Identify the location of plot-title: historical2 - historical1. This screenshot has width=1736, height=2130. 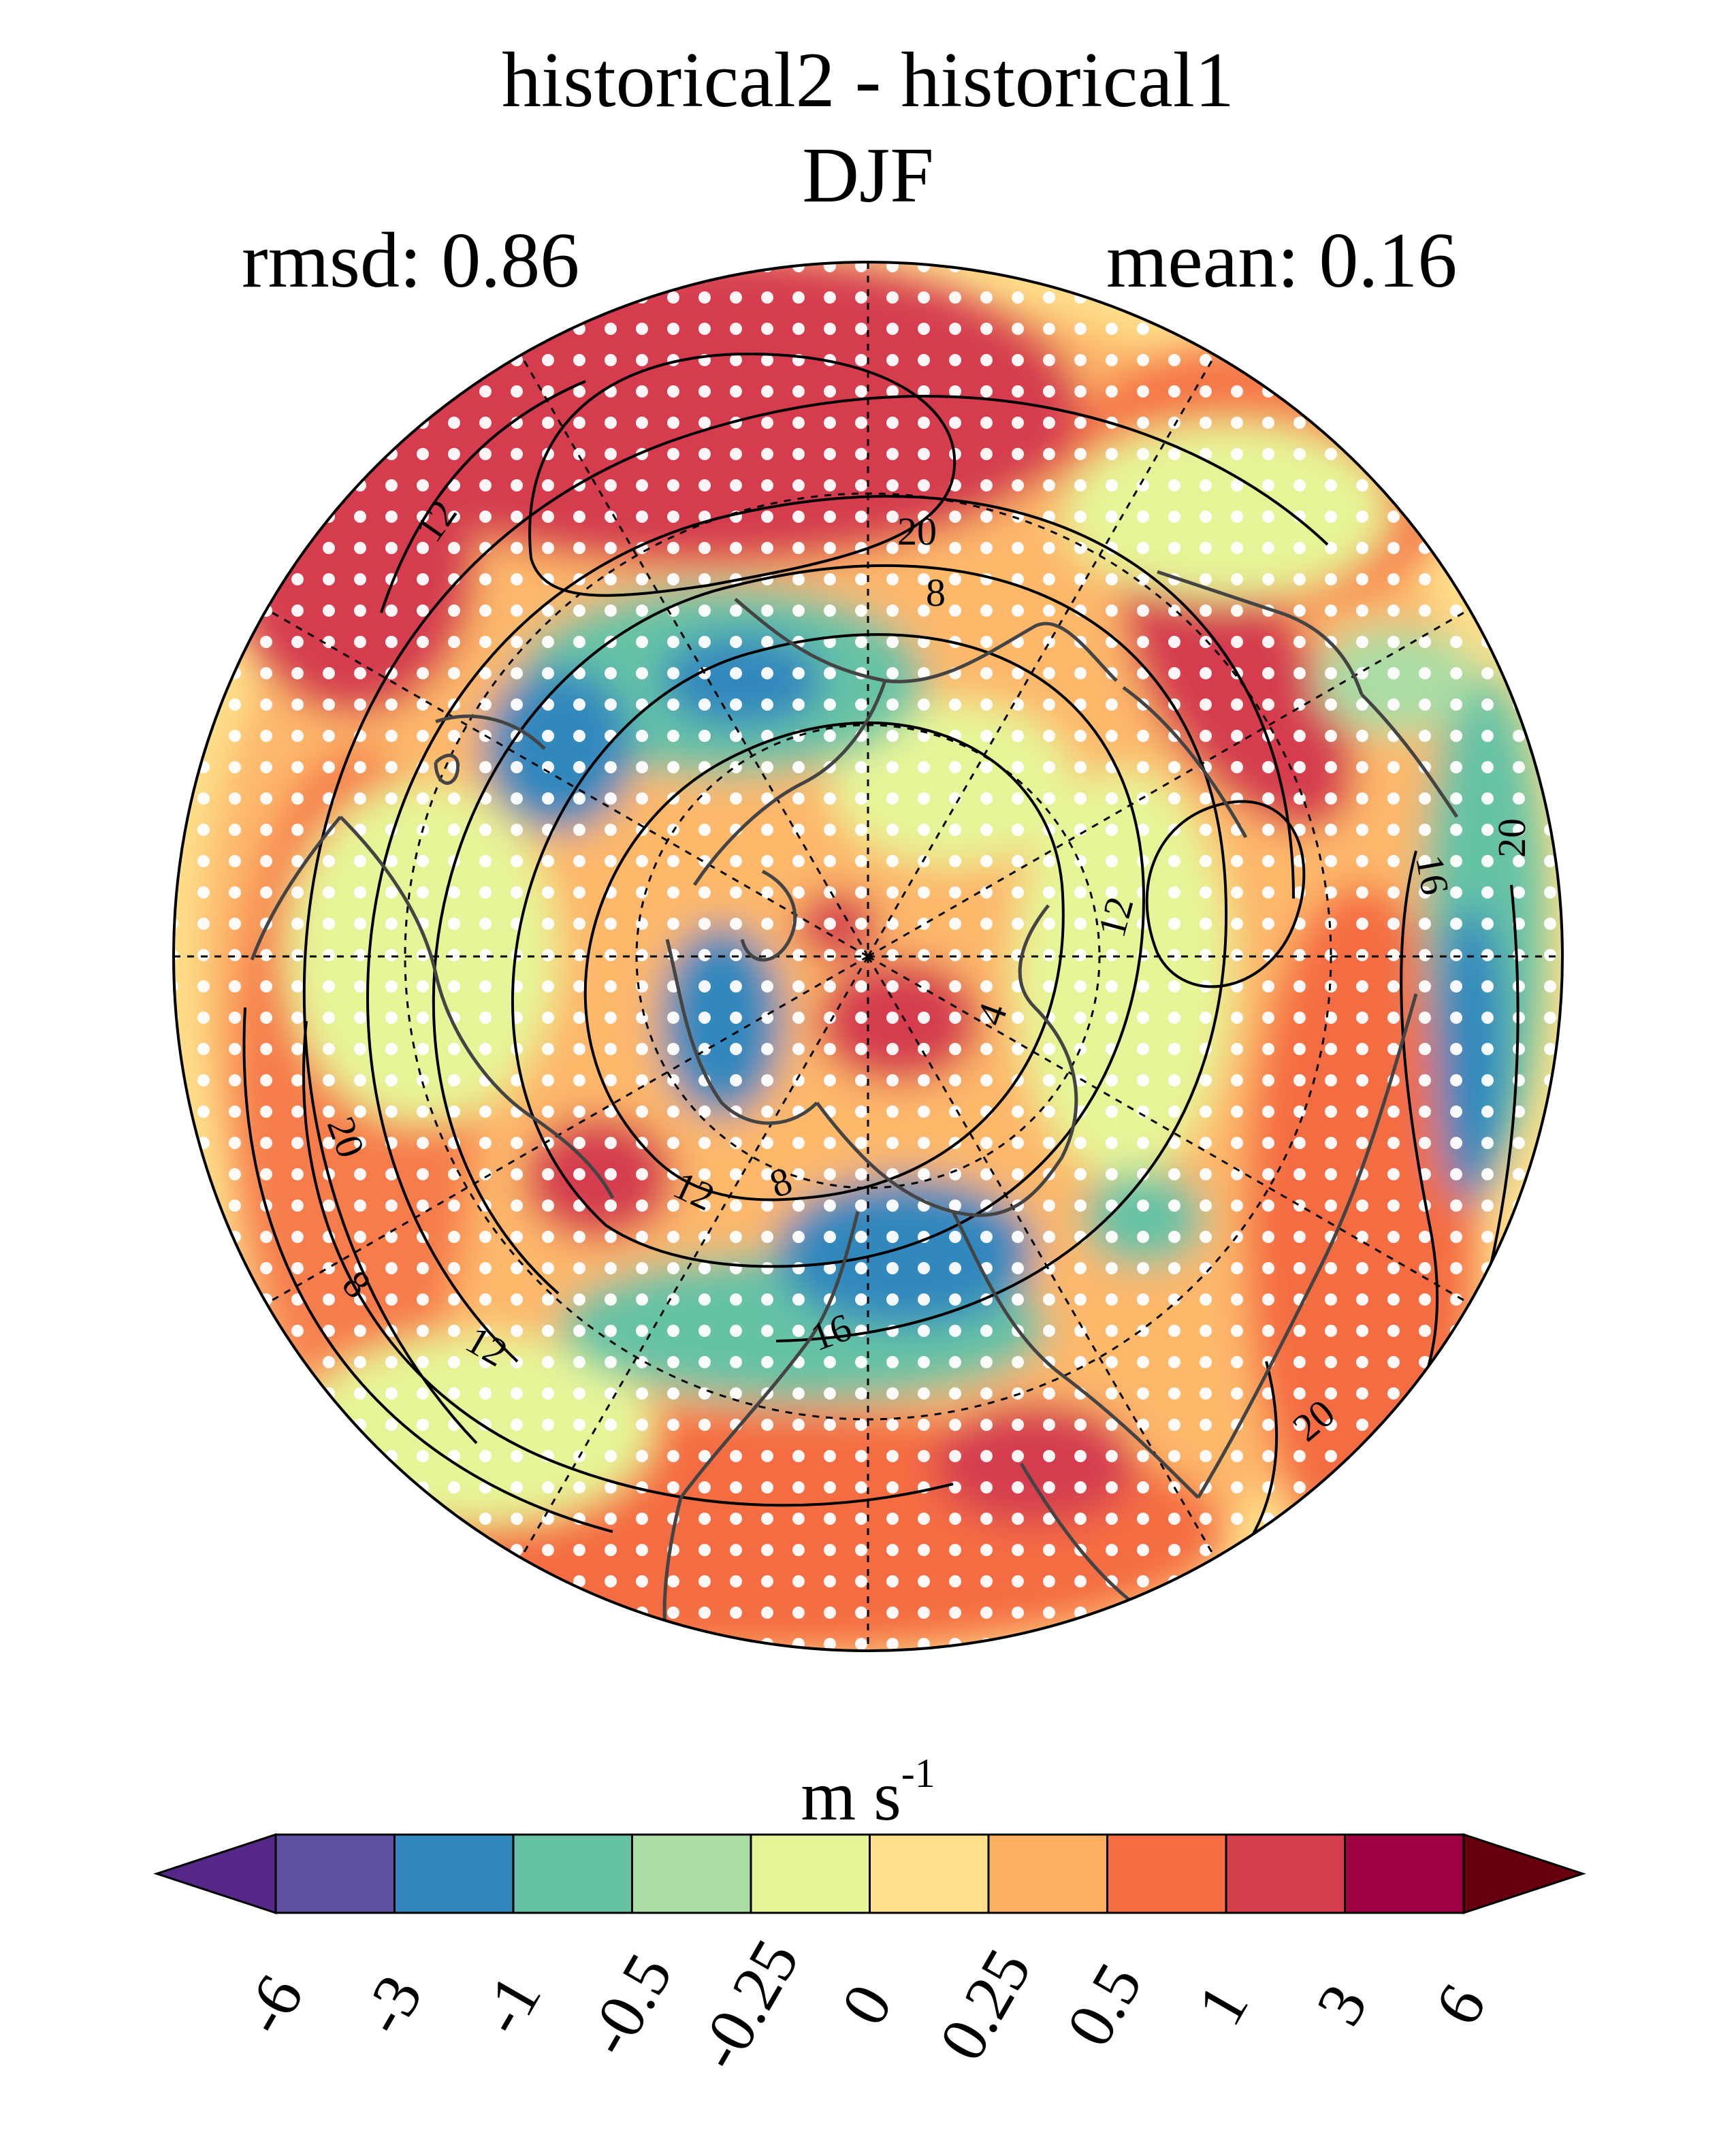
(868, 80).